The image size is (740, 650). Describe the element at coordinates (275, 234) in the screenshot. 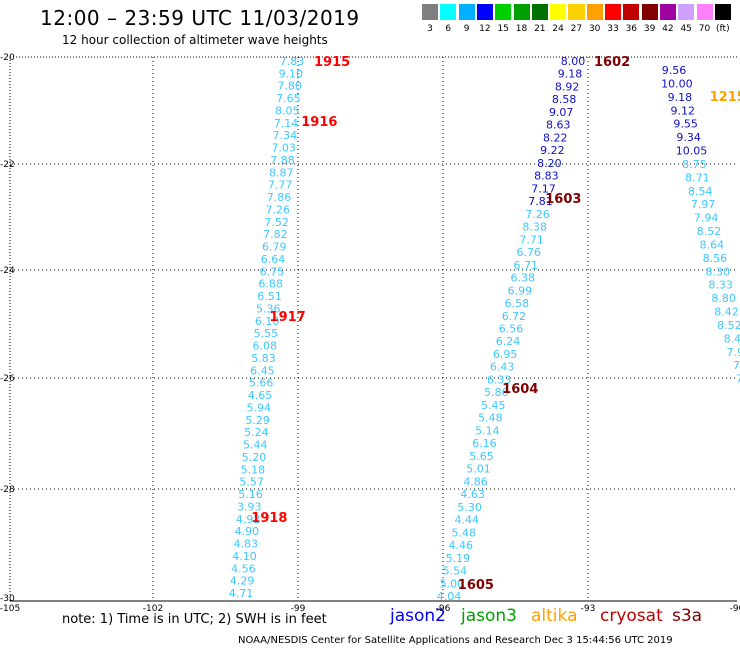

I see `wave-height-value: 7.82` at that location.